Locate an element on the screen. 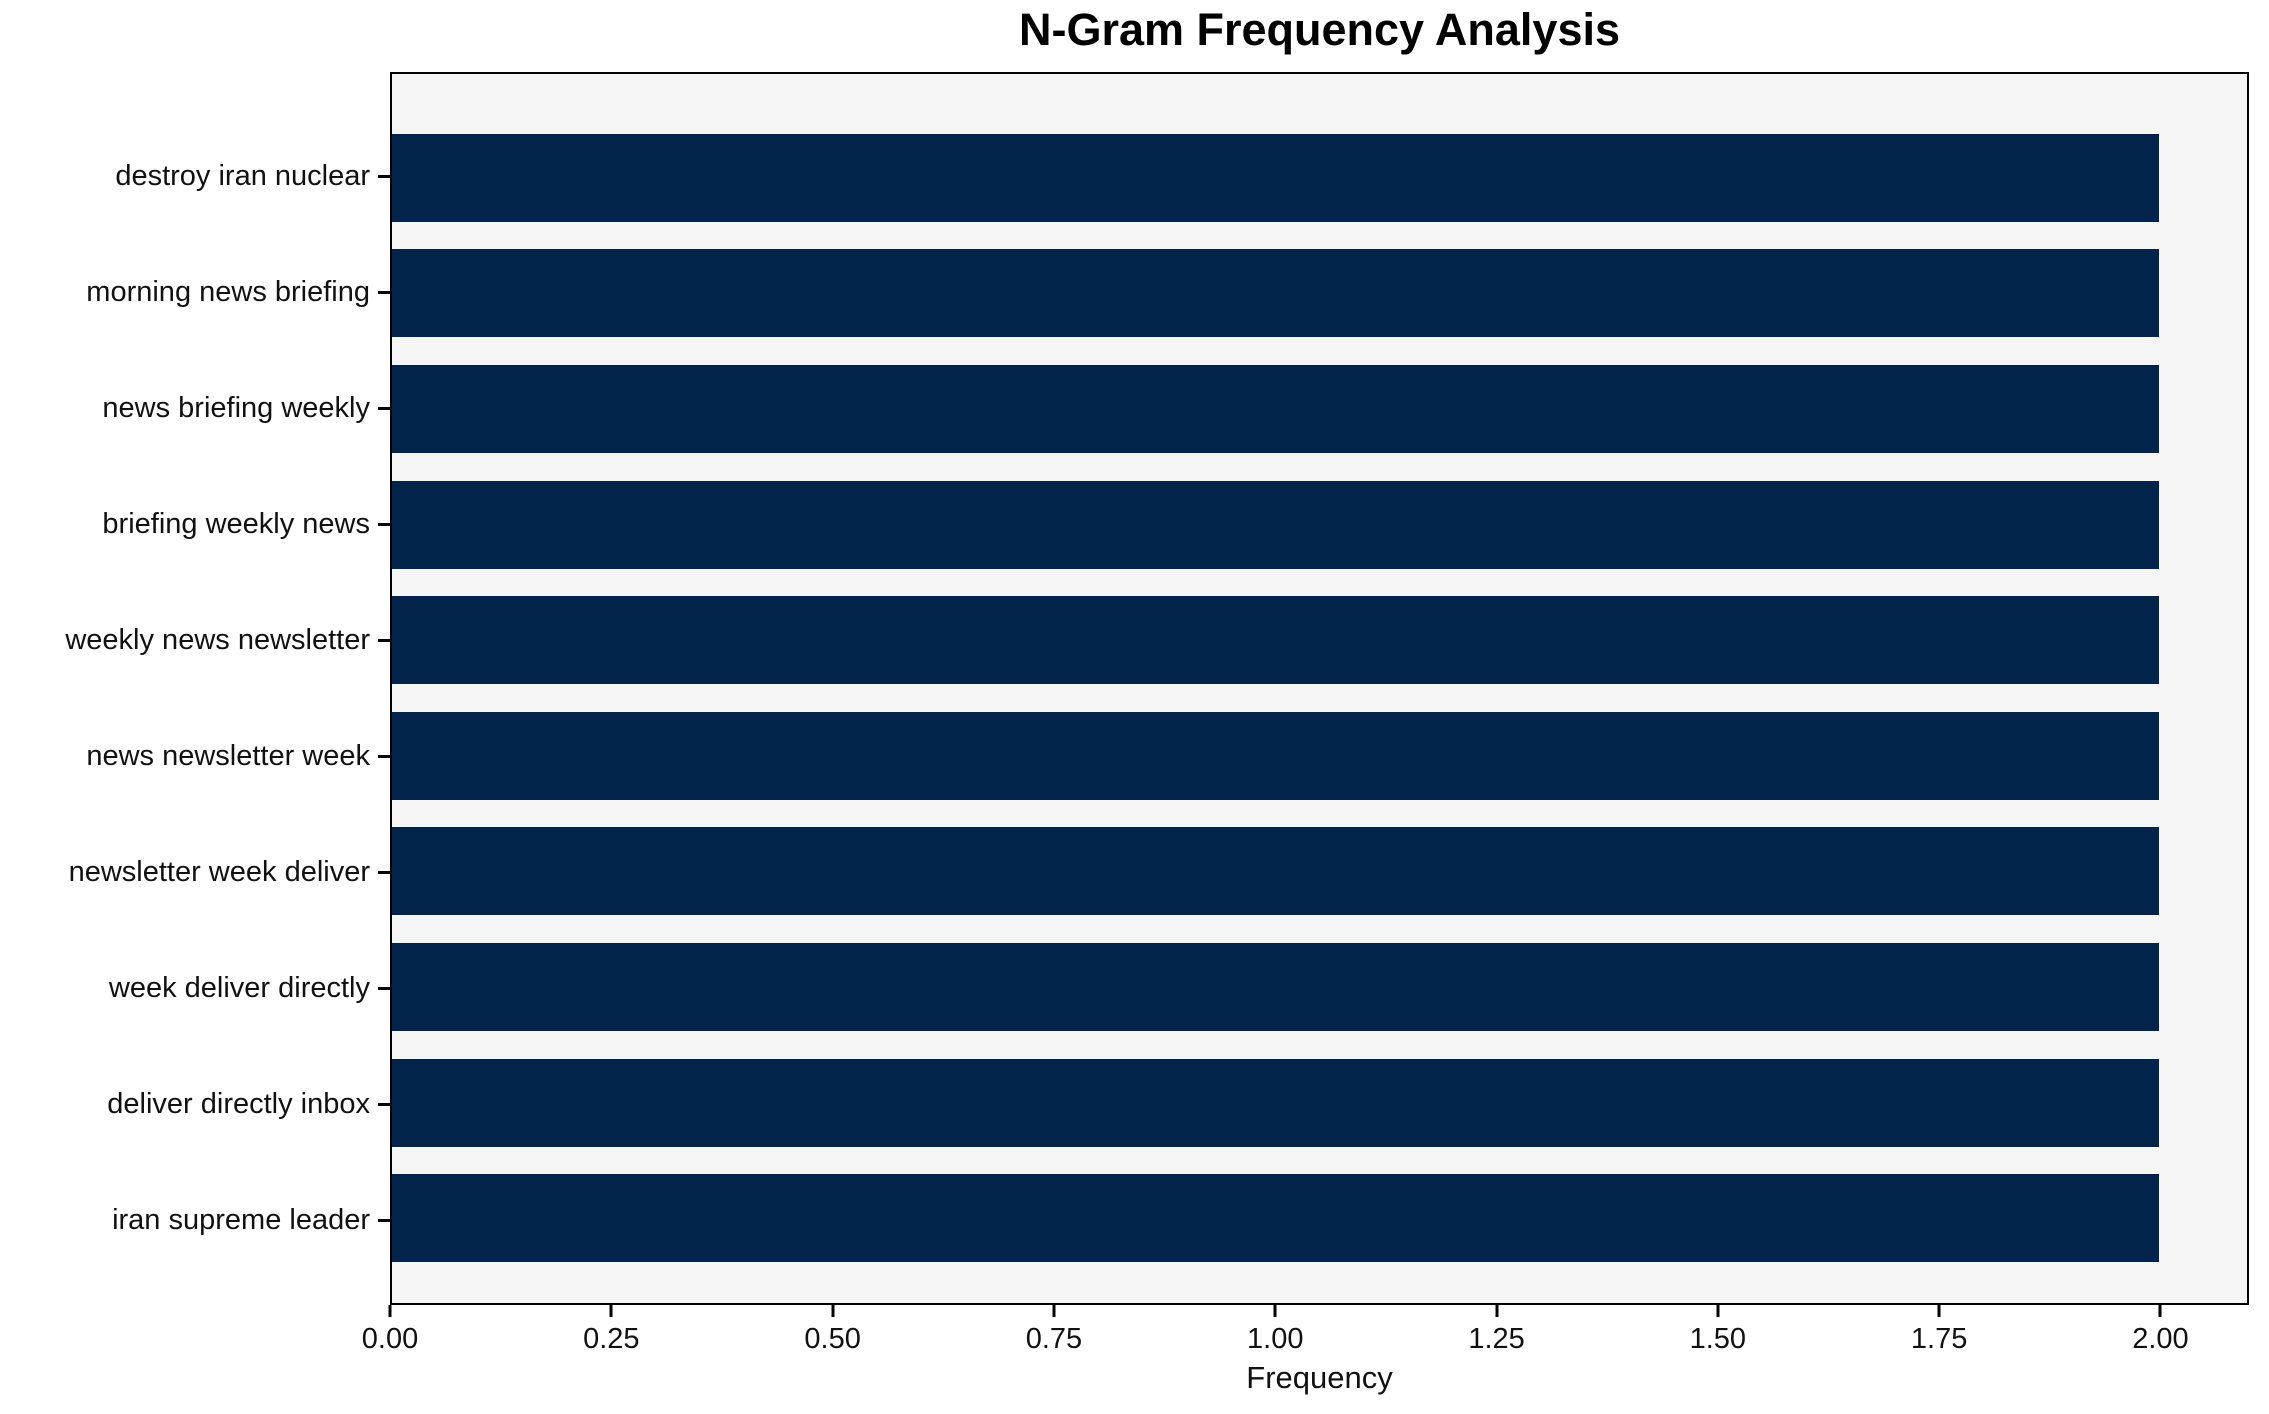 The width and height of the screenshot is (2269, 1414). x-axis-ticks: 0.00 0.25 0.50 0.75 1.00 1.25 1.50 1.75 2.00 is located at coordinates (1305, 1340).